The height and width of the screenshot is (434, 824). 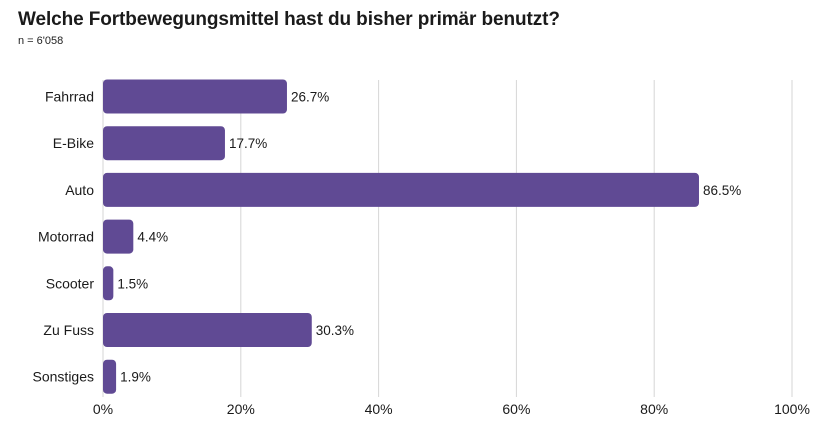 I want to click on value-label: 1.5%, so click(x=132, y=283).